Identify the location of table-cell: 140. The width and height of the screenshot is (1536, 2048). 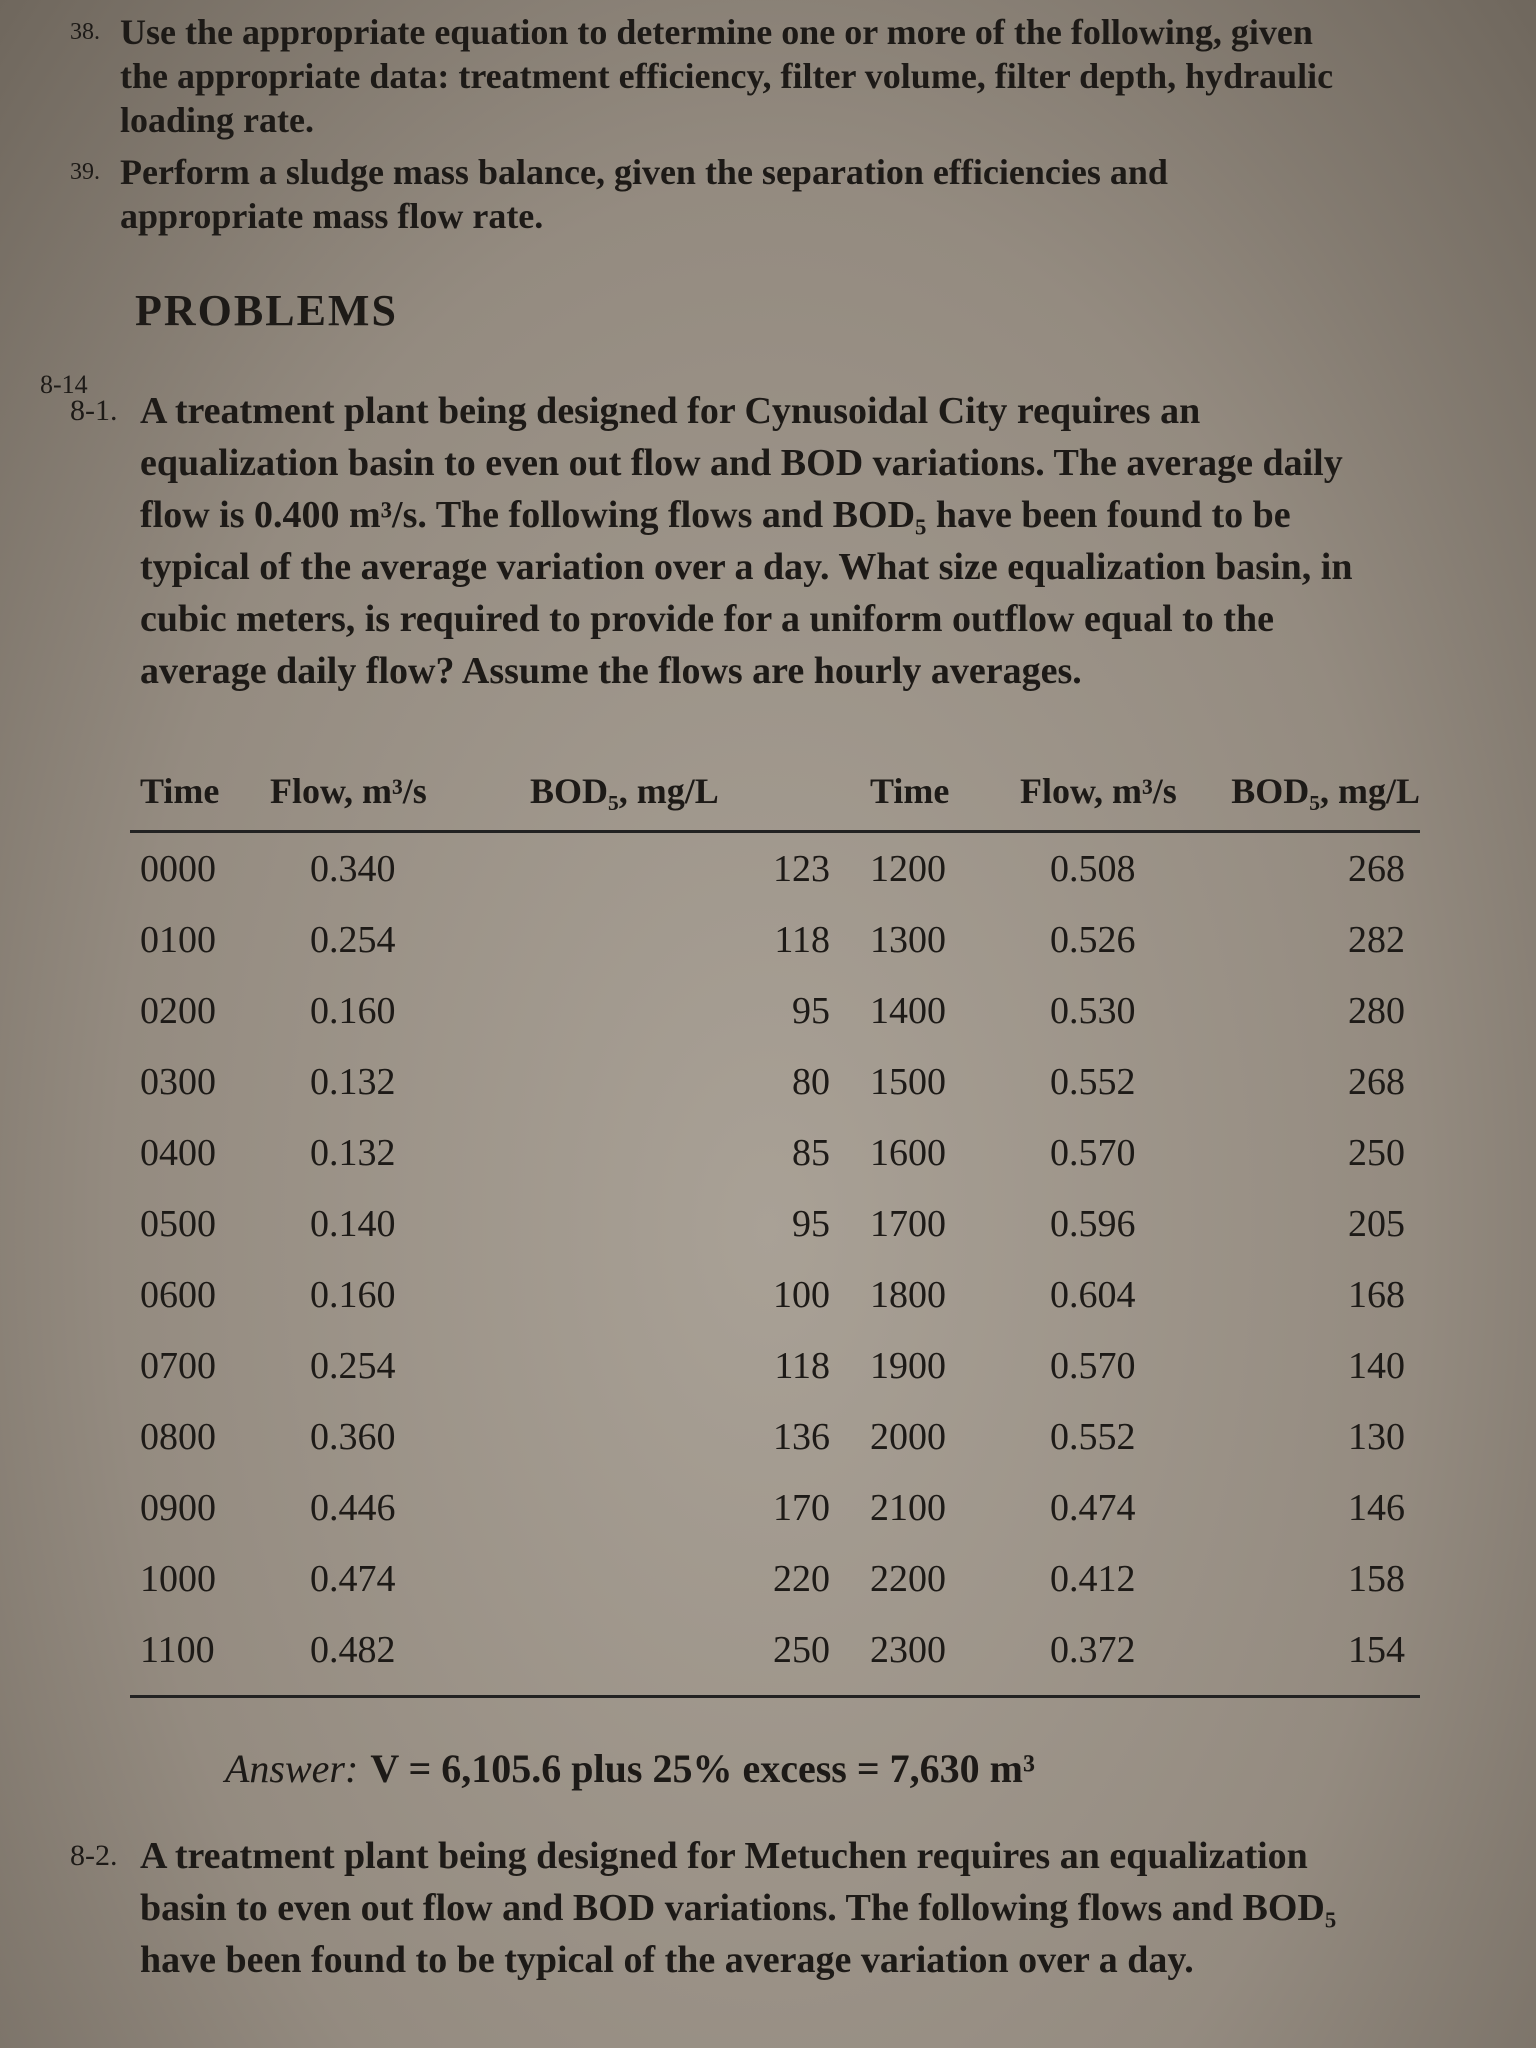
(1376, 1366).